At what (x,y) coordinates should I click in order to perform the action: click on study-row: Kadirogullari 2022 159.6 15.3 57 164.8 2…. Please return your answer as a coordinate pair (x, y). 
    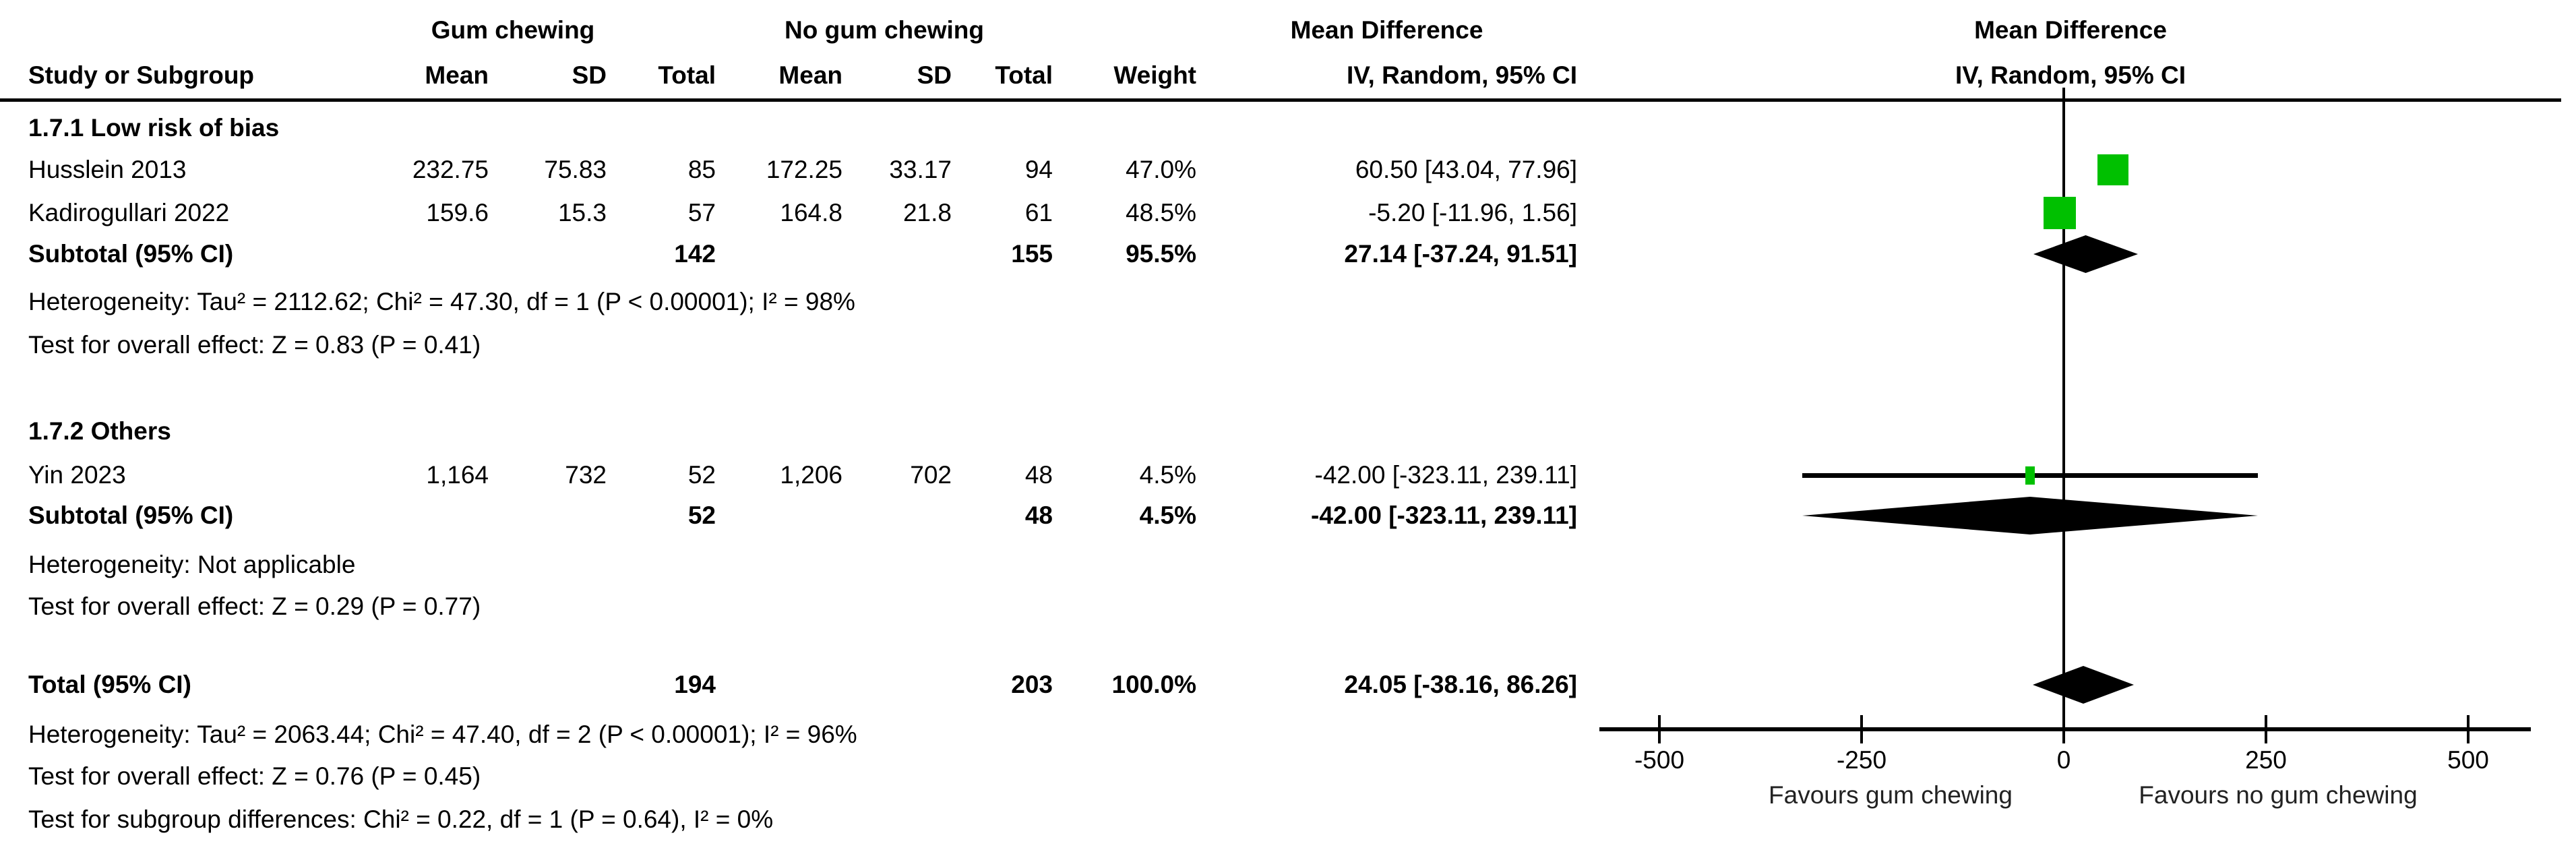
    Looking at the image, I should click on (789, 213).